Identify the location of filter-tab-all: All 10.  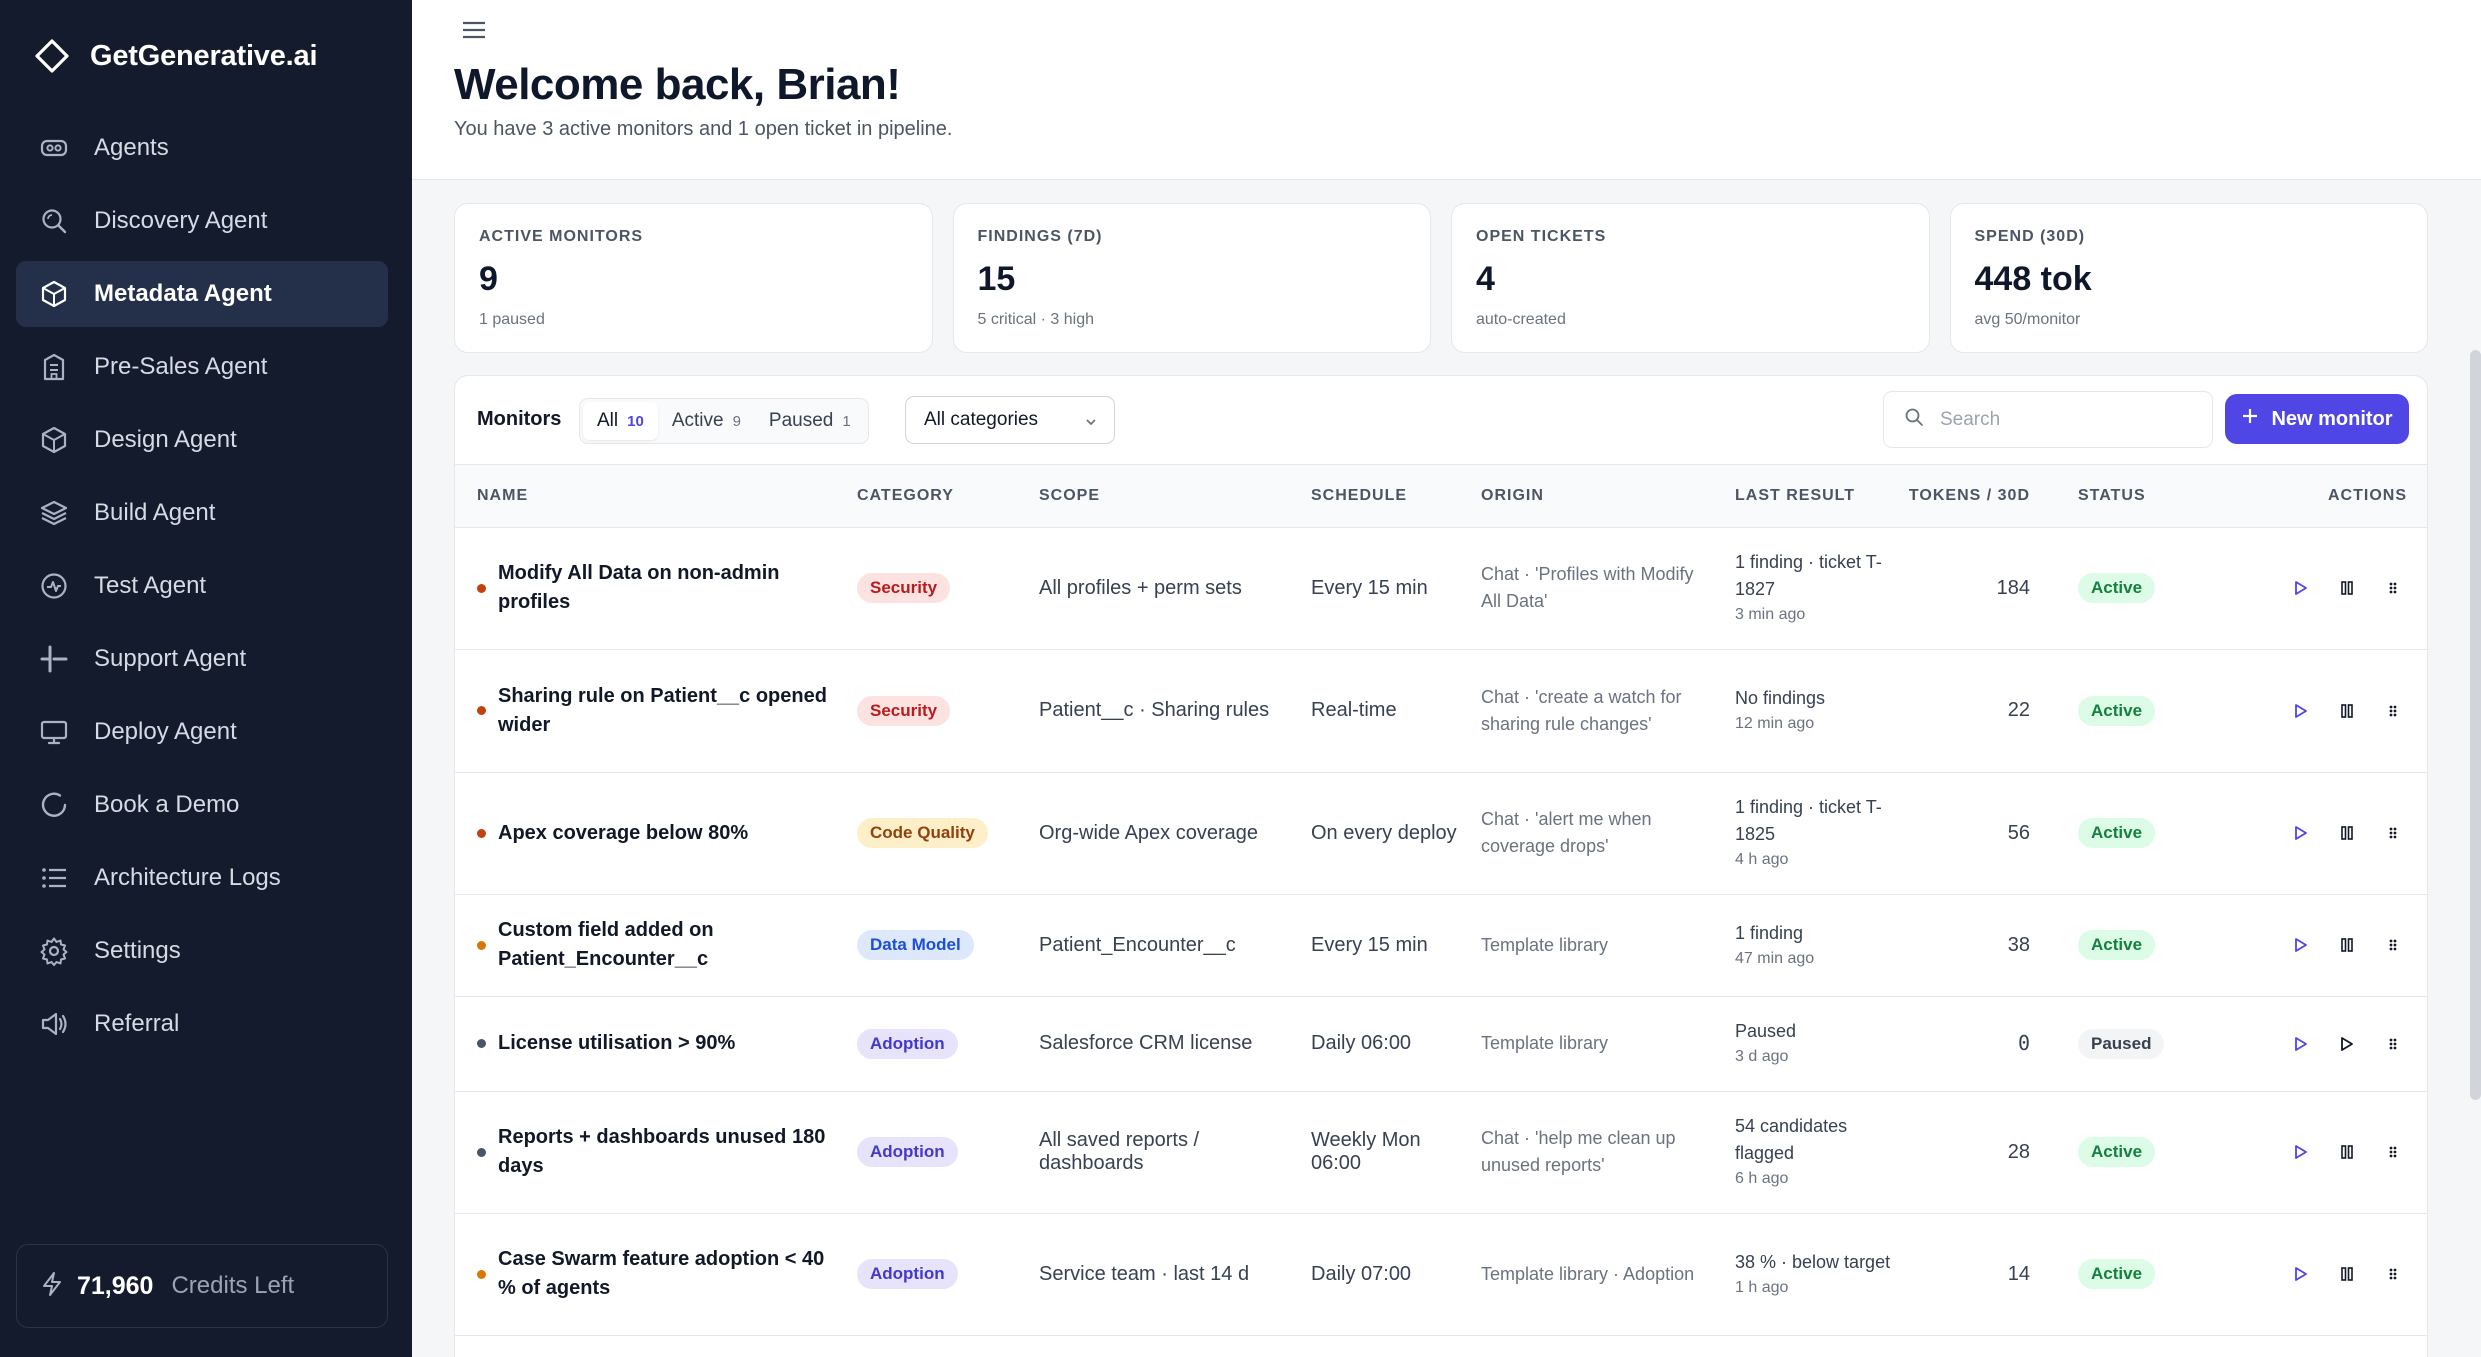
(620, 421).